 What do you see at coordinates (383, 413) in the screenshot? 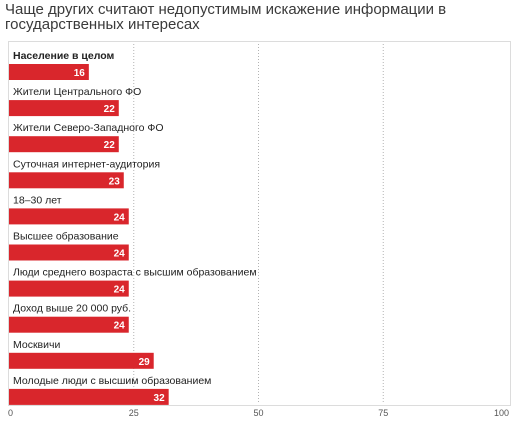
I see `x-tick-label: 75` at bounding box center [383, 413].